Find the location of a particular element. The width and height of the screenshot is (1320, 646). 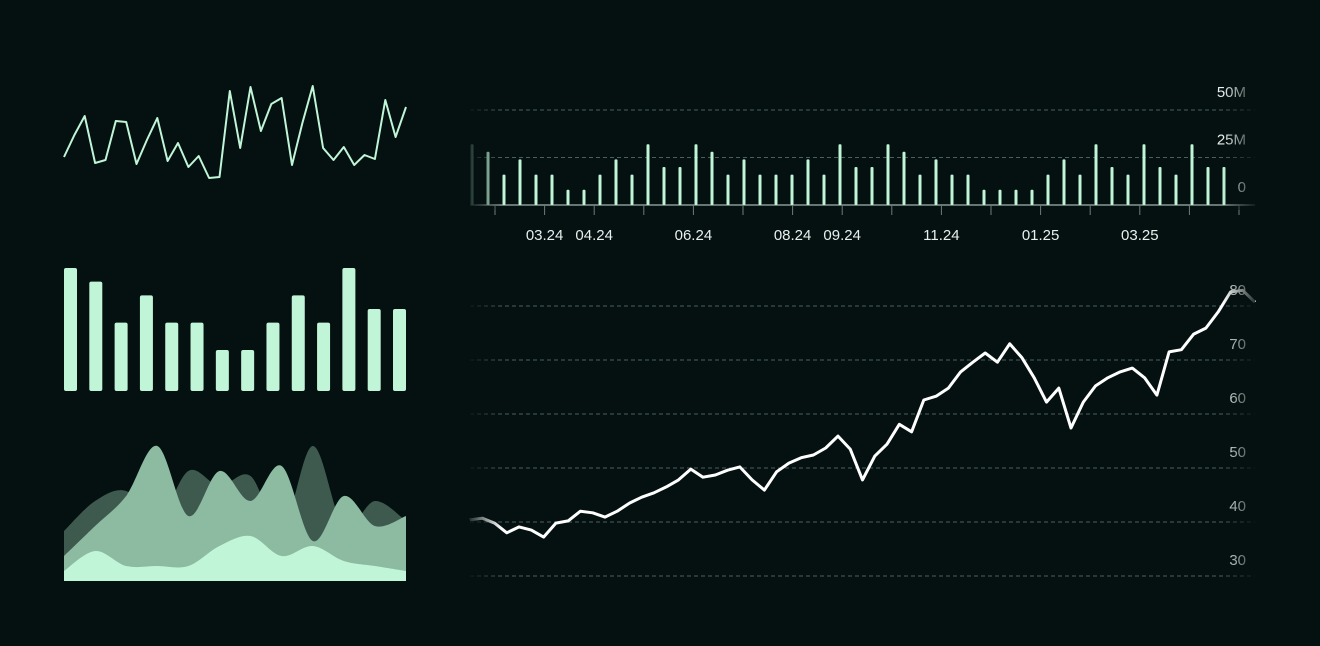

x-tick-label: 08.24 is located at coordinates (793, 235).